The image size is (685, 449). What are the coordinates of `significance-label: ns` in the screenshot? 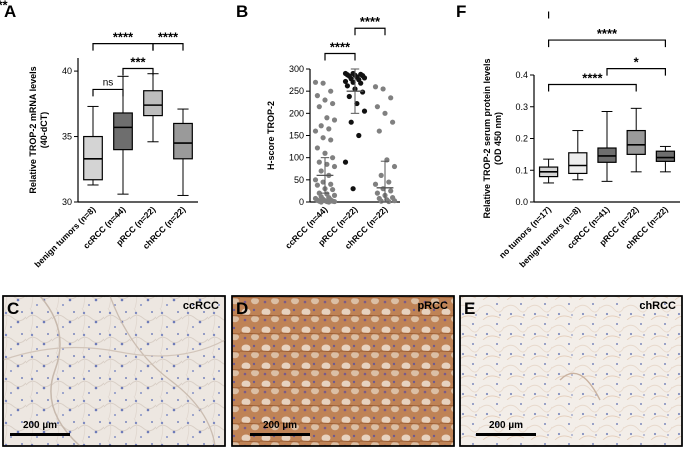 It's located at (108, 82).